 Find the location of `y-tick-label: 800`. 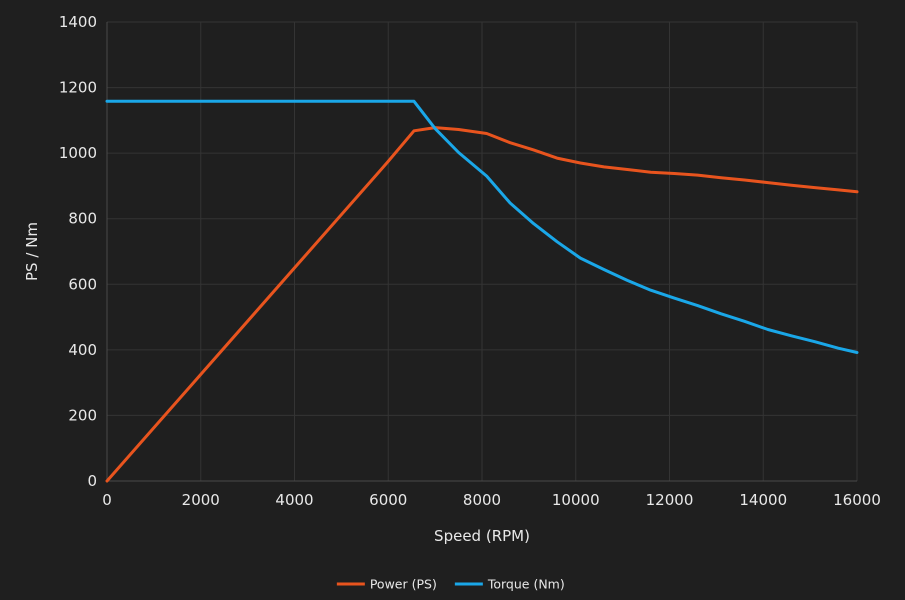

y-tick-label: 800 is located at coordinates (82, 219).